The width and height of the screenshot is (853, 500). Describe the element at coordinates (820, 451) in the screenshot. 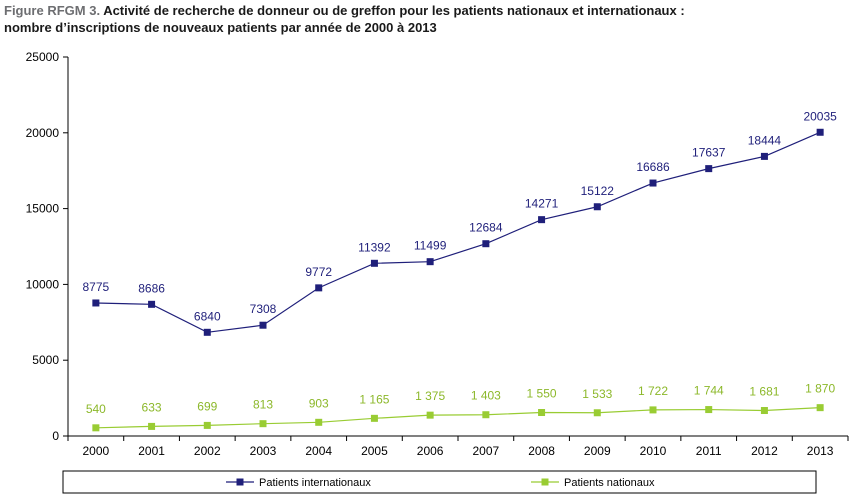

I see `x-tick-label: 2013` at that location.